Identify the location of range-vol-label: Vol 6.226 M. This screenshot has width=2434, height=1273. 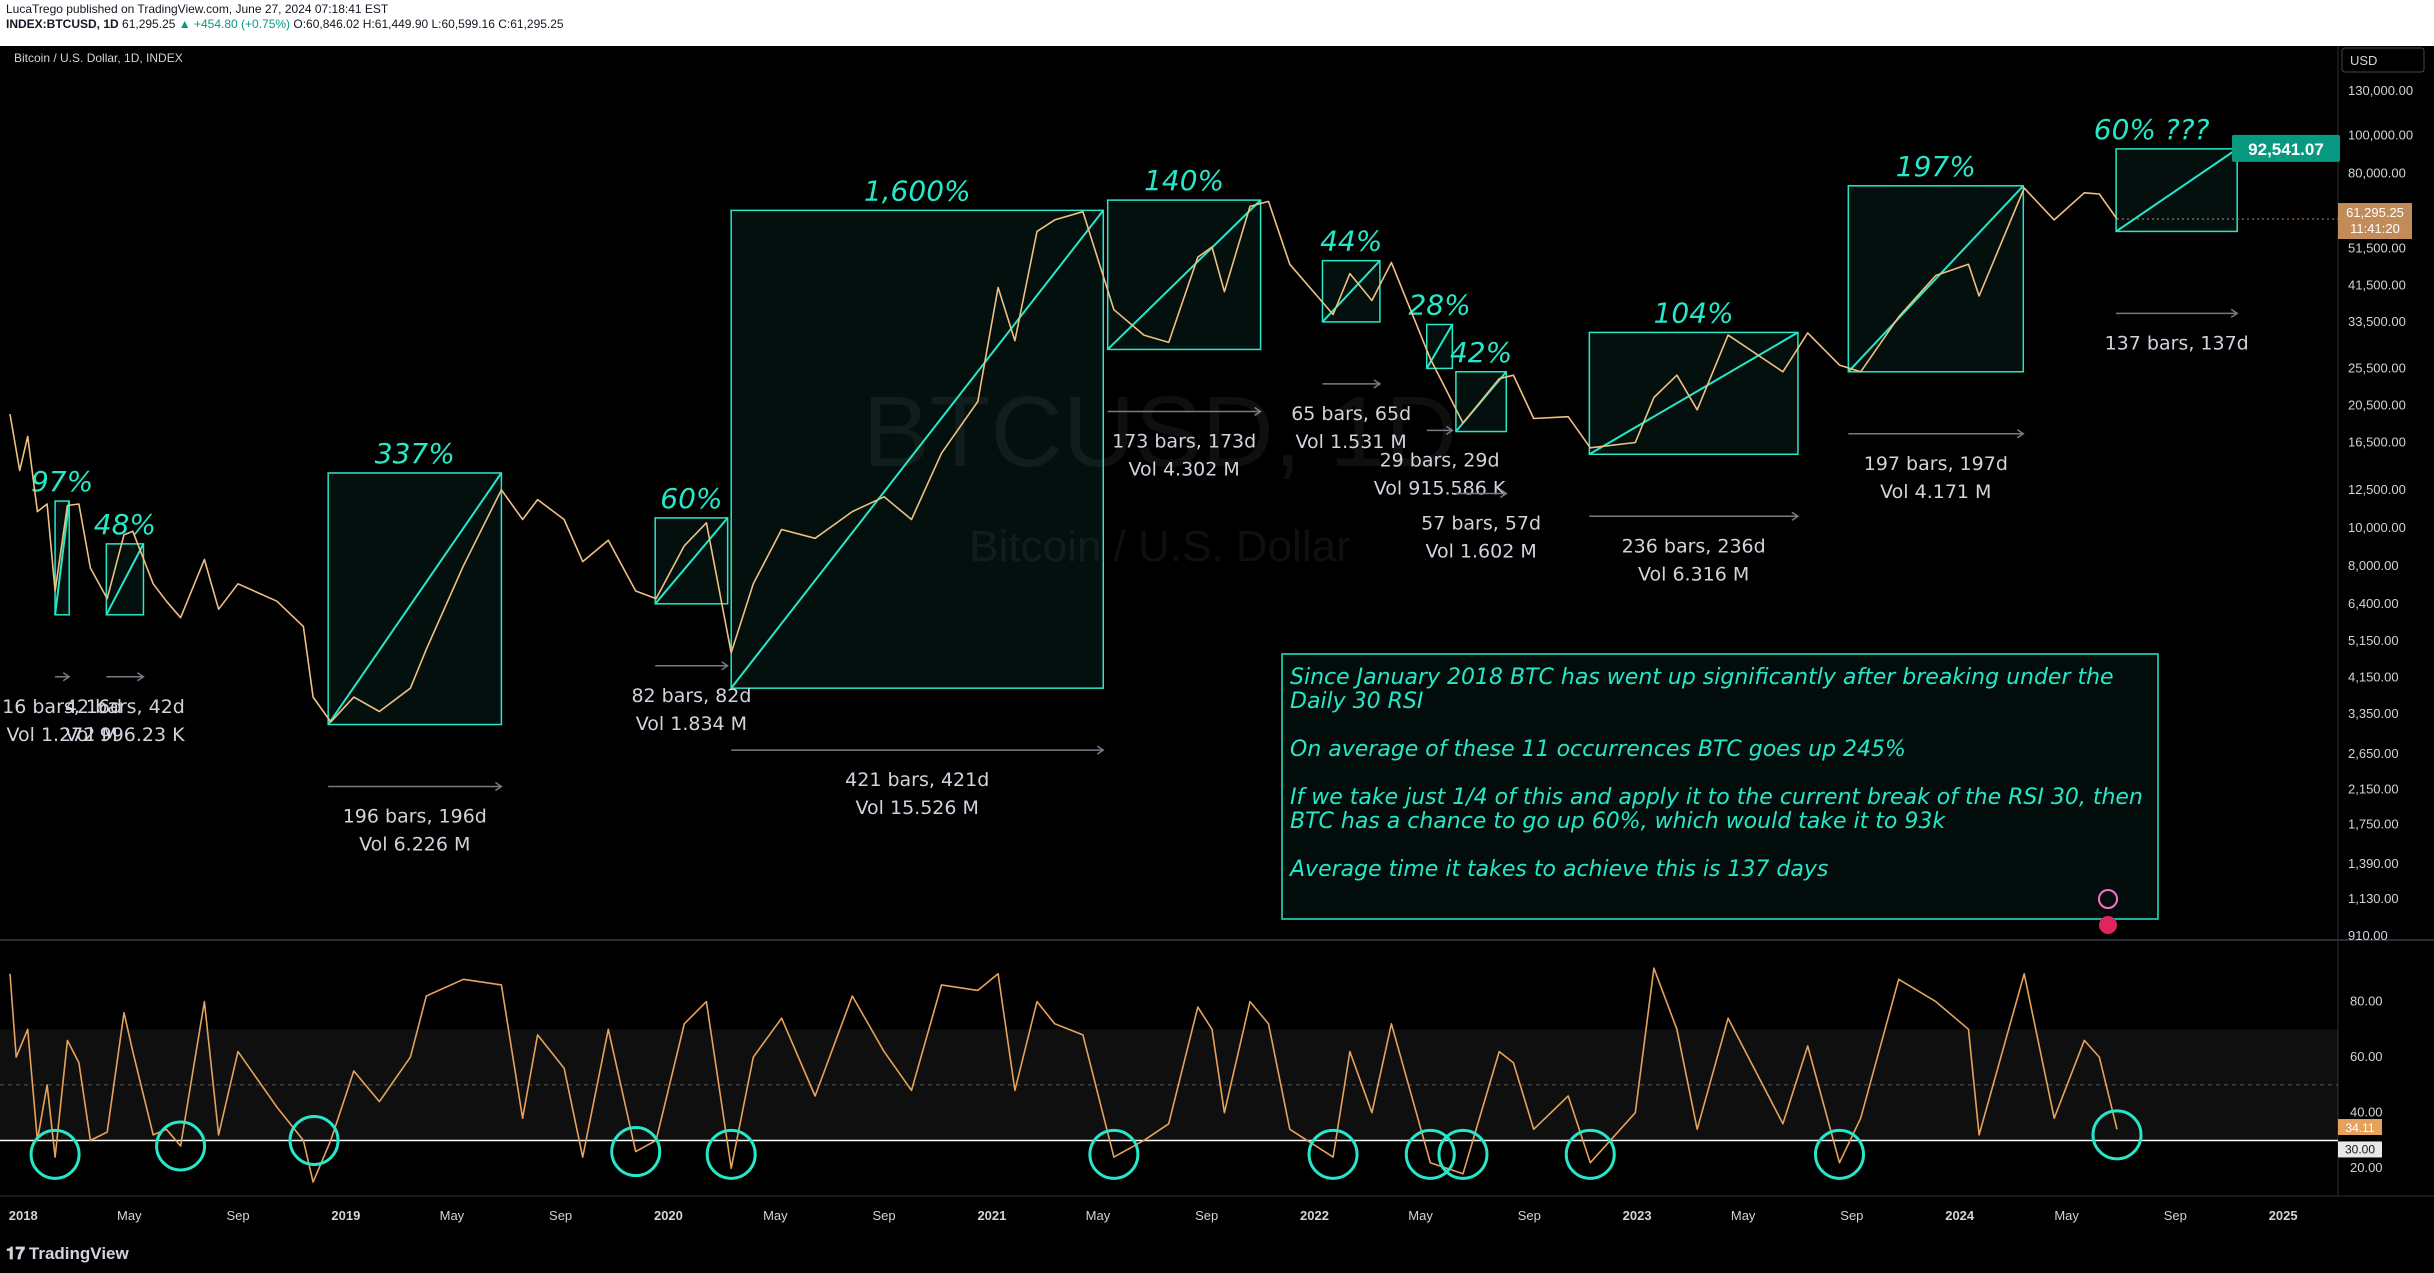
(414, 845).